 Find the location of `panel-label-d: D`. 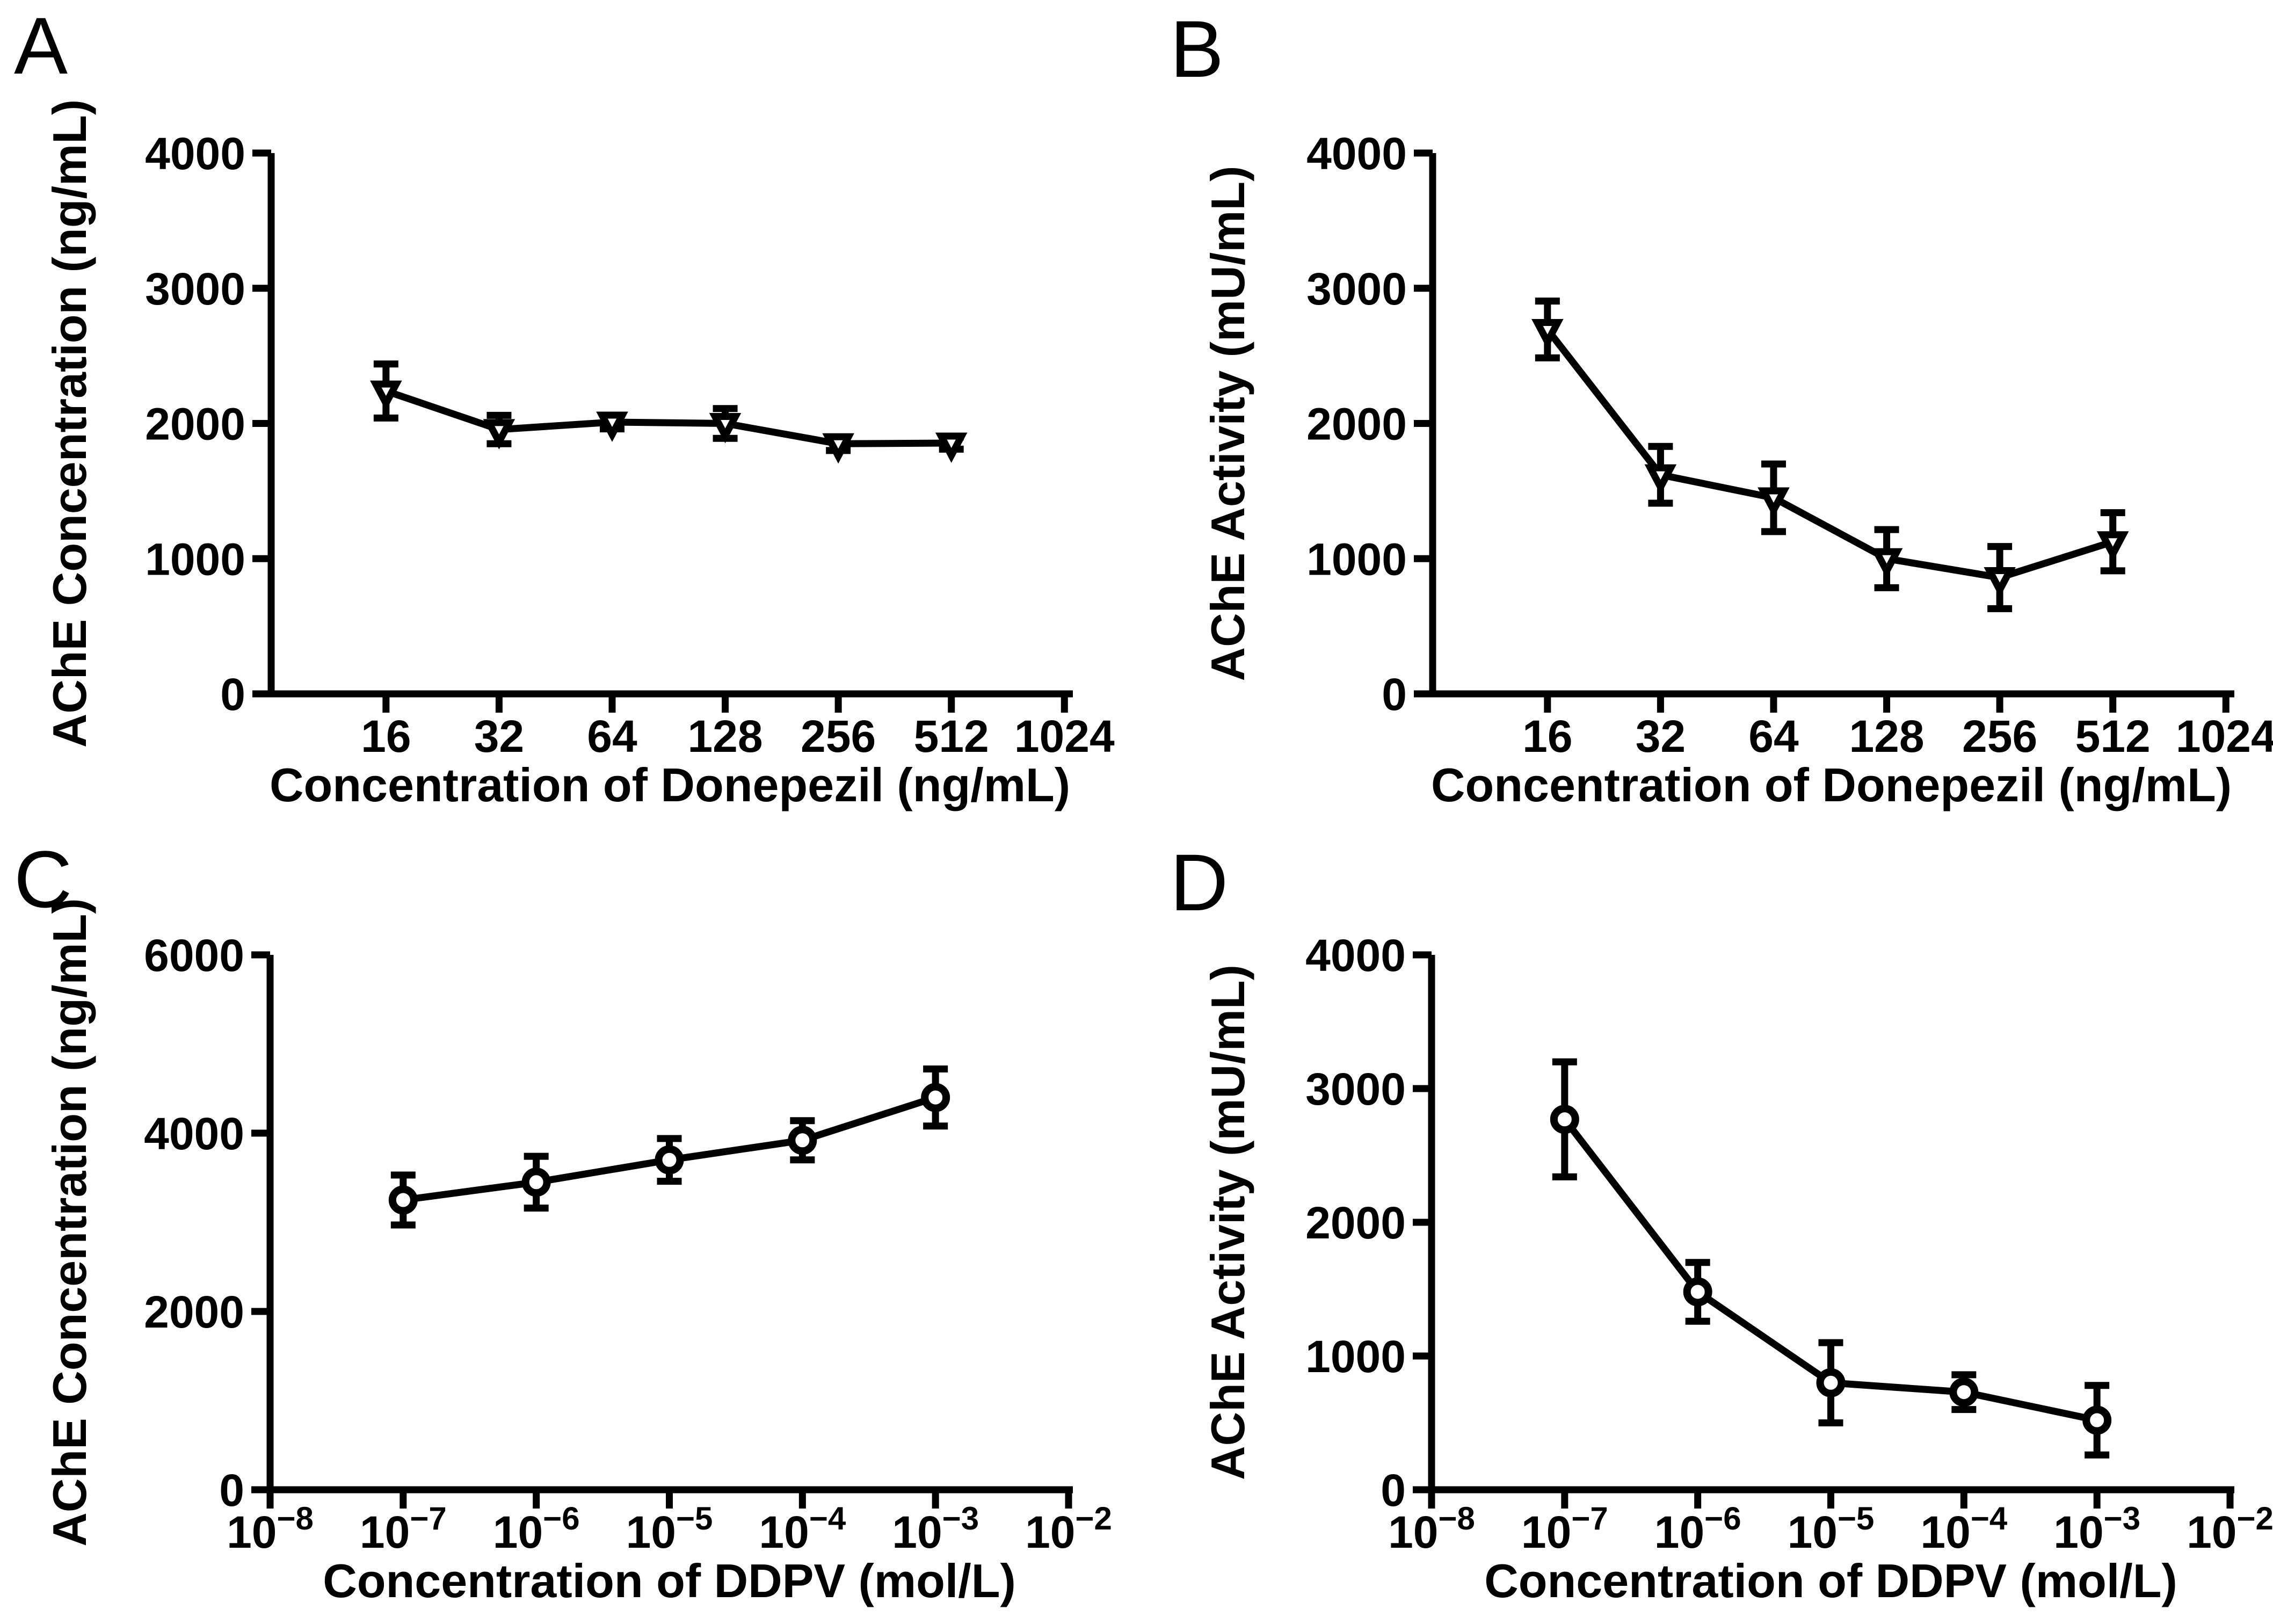

panel-label-d: D is located at coordinates (1199, 882).